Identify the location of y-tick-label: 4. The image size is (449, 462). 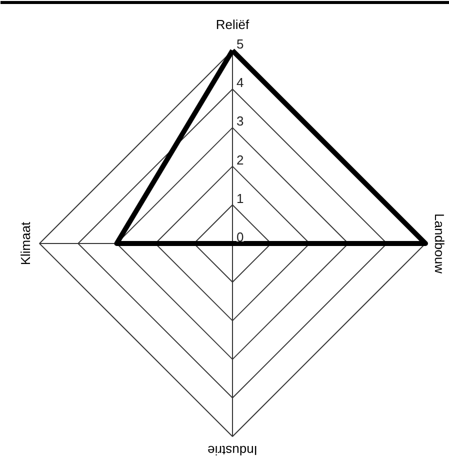
(240, 82).